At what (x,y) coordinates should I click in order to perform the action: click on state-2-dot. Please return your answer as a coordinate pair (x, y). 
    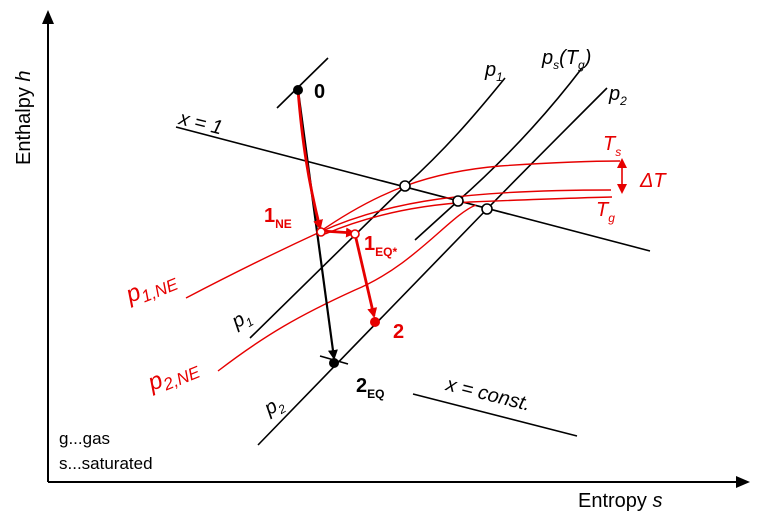
    Looking at the image, I should click on (375, 322).